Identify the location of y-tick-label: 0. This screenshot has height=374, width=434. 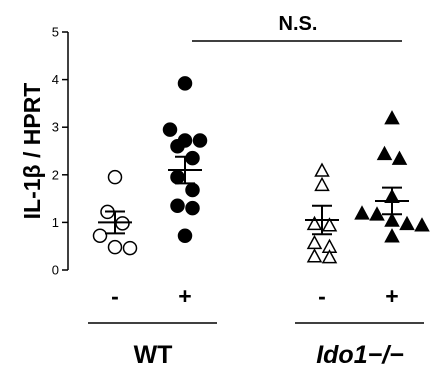
(55, 270).